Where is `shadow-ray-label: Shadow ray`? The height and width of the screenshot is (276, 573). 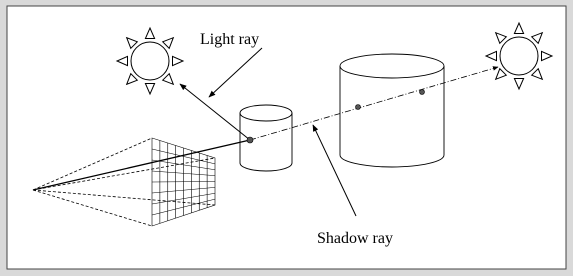
shadow-ray-label: Shadow ray is located at coordinates (355, 238).